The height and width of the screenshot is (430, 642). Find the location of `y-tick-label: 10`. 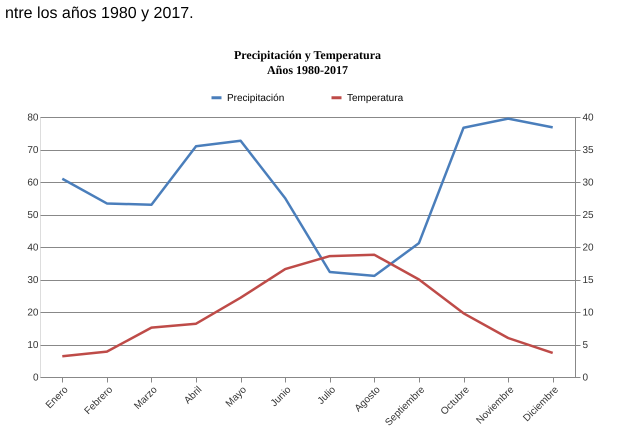

y-tick-label: 10 is located at coordinates (33, 345).